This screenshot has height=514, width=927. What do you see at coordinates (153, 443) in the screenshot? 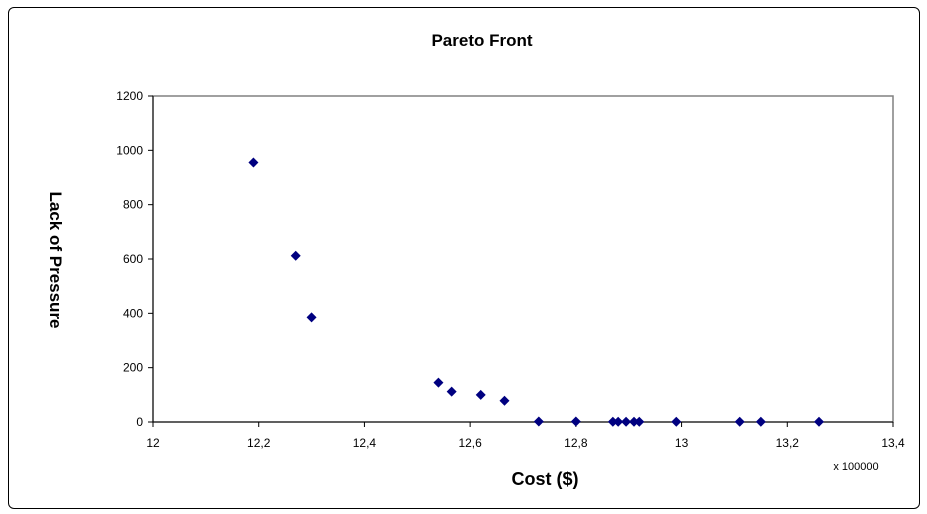
I see `x-tick-label: 12` at bounding box center [153, 443].